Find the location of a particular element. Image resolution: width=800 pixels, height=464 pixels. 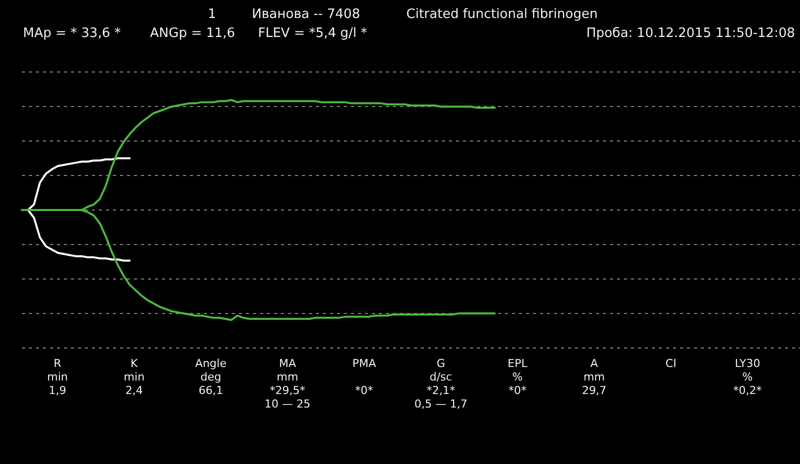

text: R min 1,9 is located at coordinates (57, 377).